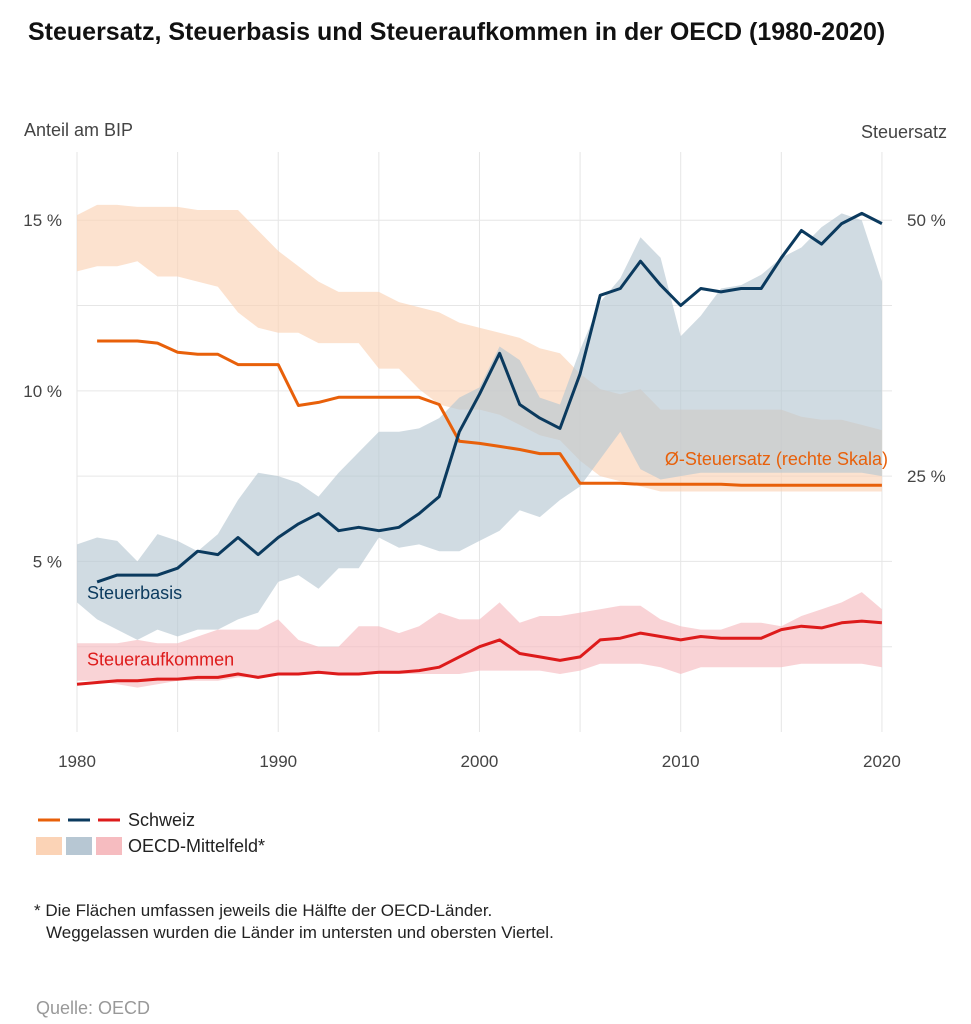  I want to click on legend-row-schweiz: Schweiz, so click(150, 820).